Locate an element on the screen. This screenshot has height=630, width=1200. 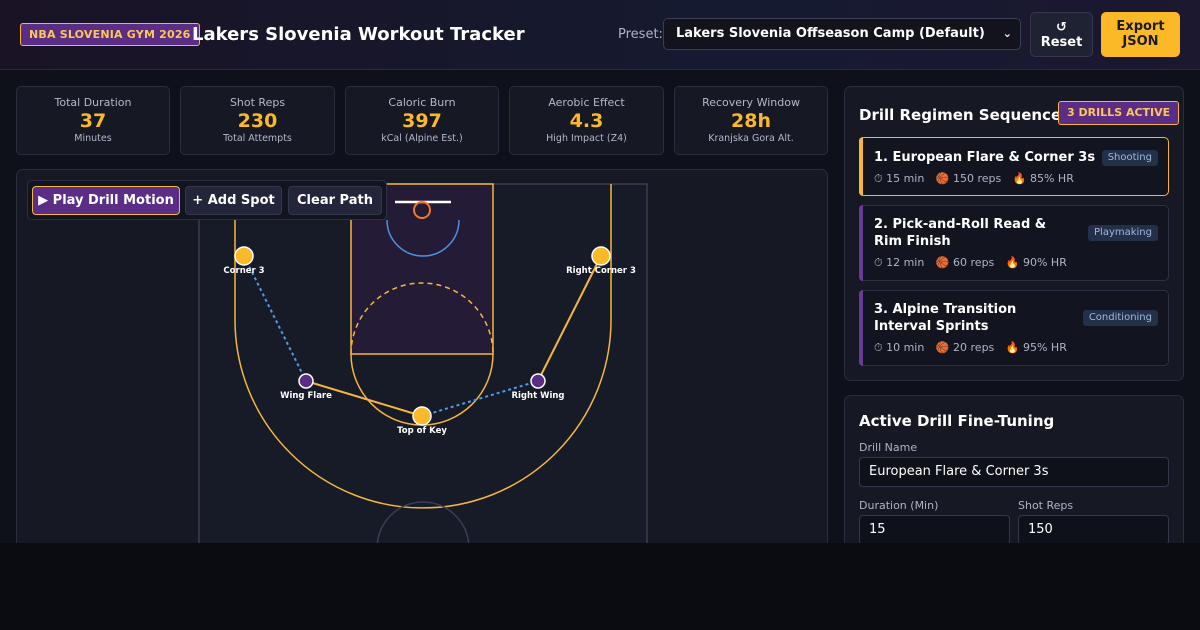
path-wing-flare-to-top-of-key is located at coordinates (364, 398).